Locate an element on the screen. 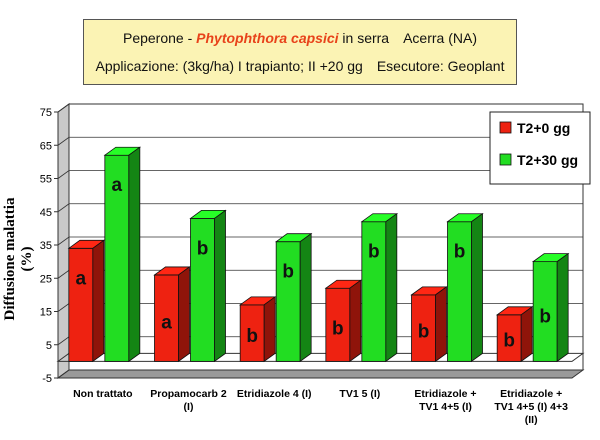 The height and width of the screenshot is (440, 600). x-category-label-line: TV1 5 (I) is located at coordinates (359, 394).